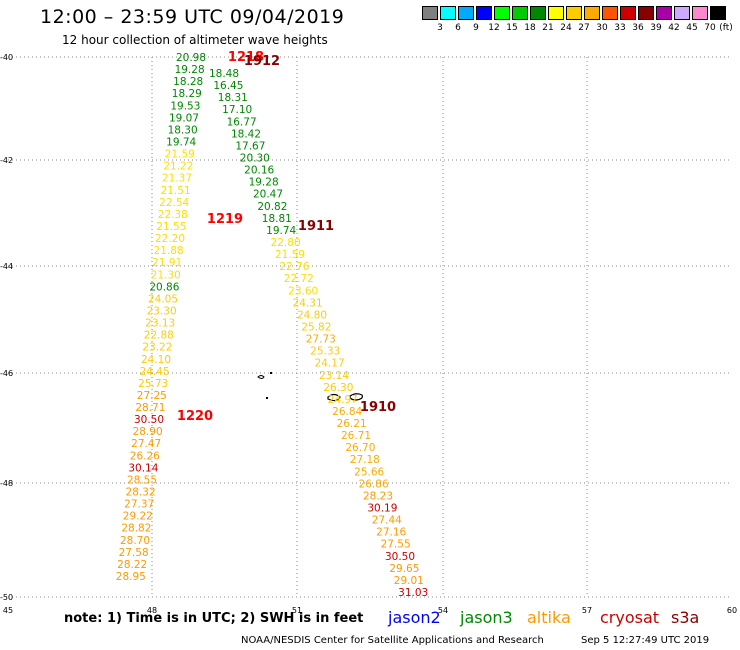 This screenshot has height=650, width=740. What do you see at coordinates (330, 364) in the screenshot?
I see `track-value: 24.17` at bounding box center [330, 364].